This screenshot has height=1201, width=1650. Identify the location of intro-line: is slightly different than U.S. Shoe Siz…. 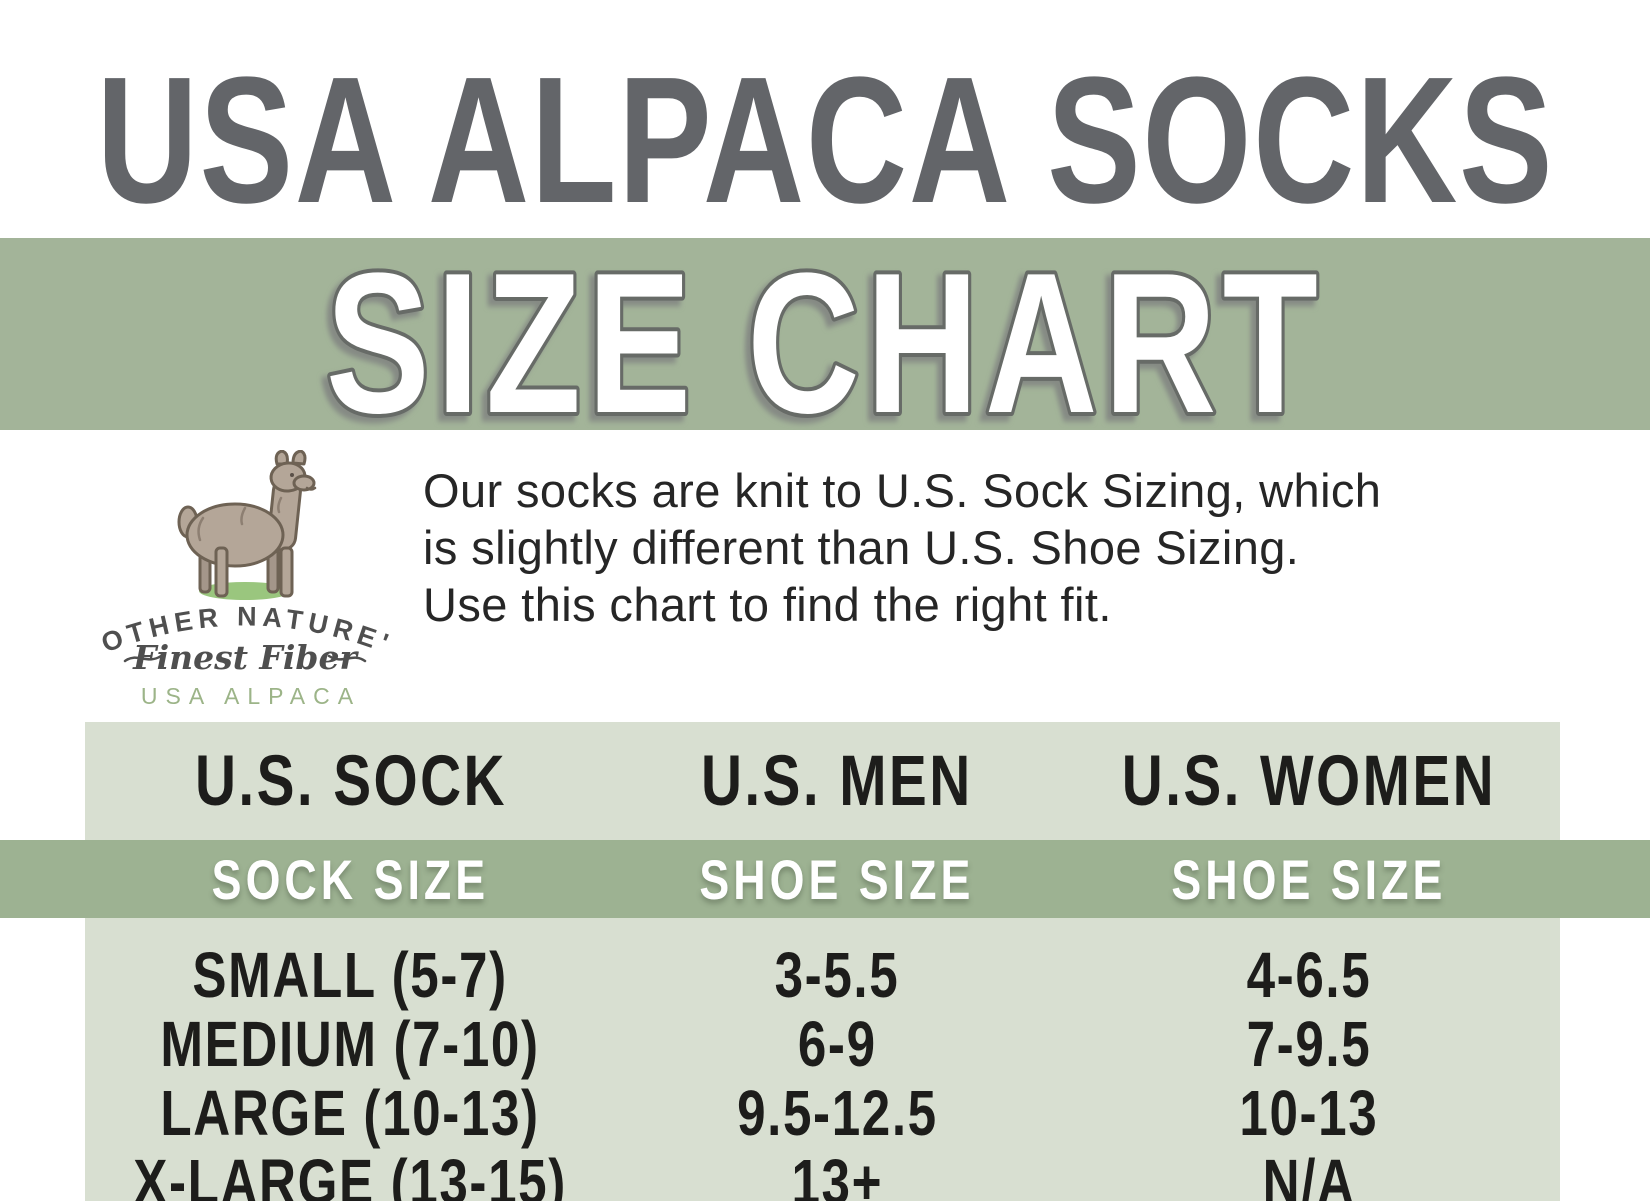
(861, 547).